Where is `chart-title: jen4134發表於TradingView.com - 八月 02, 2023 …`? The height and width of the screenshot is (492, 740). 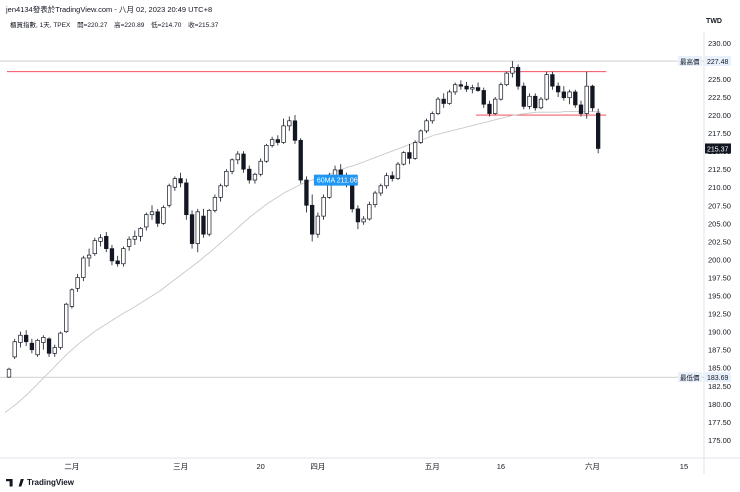
chart-title: jen4134發表於TradingView.com - 八月 02, 2023 … is located at coordinates (109, 9).